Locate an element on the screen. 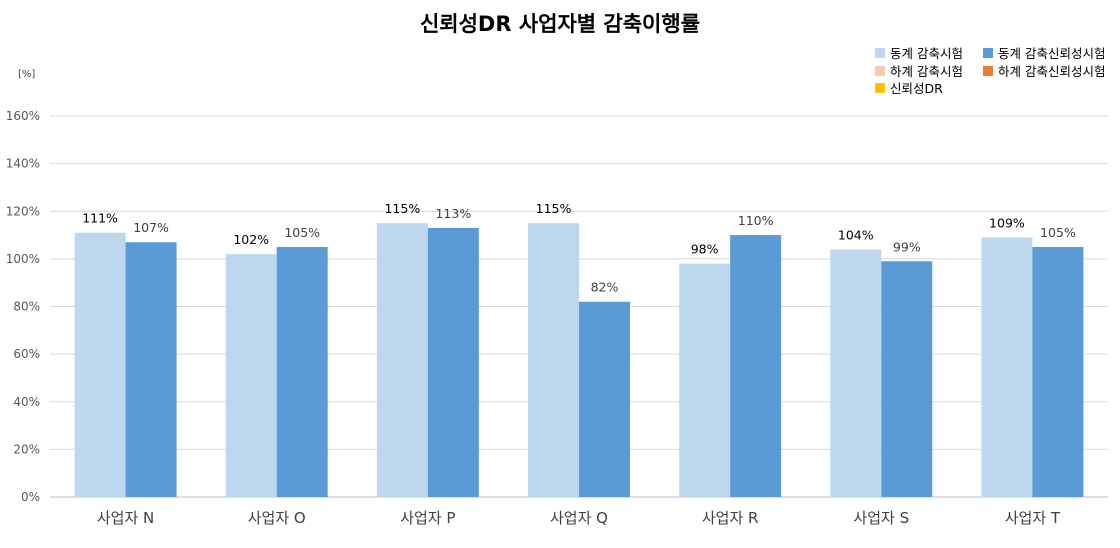  x-category-label: 사업자 S is located at coordinates (881, 518).